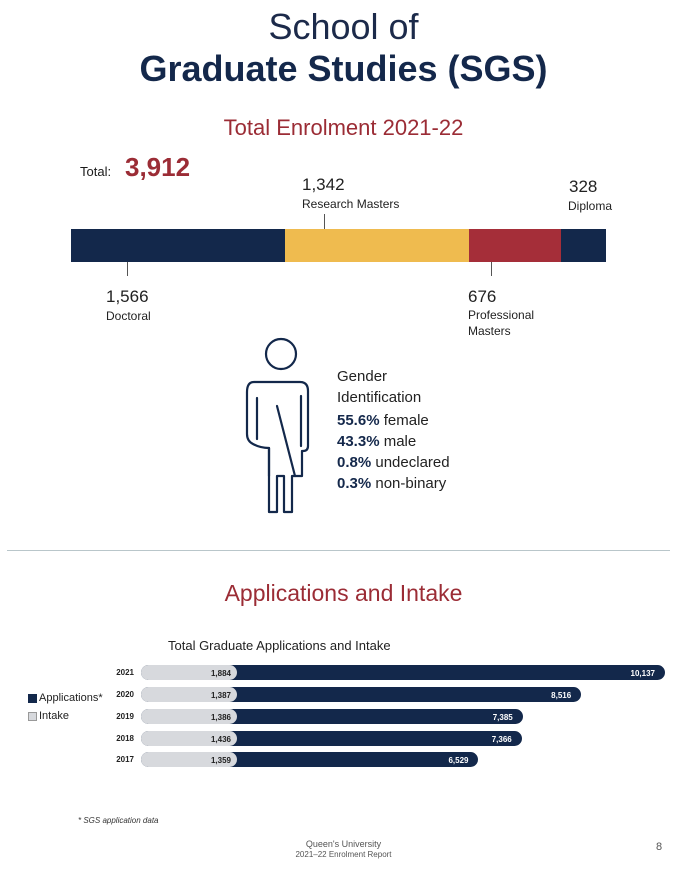 This screenshot has height=870, width=687. What do you see at coordinates (659, 847) in the screenshot?
I see `page-number: 8` at bounding box center [659, 847].